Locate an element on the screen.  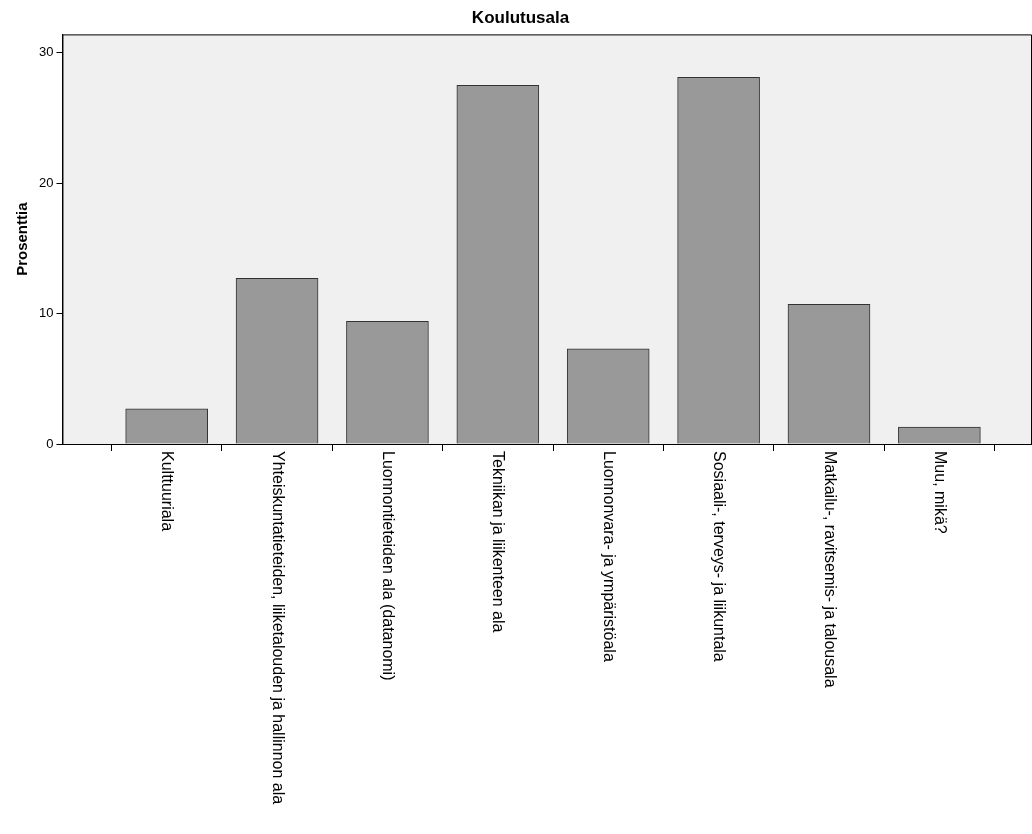
x-tick-label: Muu, mikä? is located at coordinates (940, 492).